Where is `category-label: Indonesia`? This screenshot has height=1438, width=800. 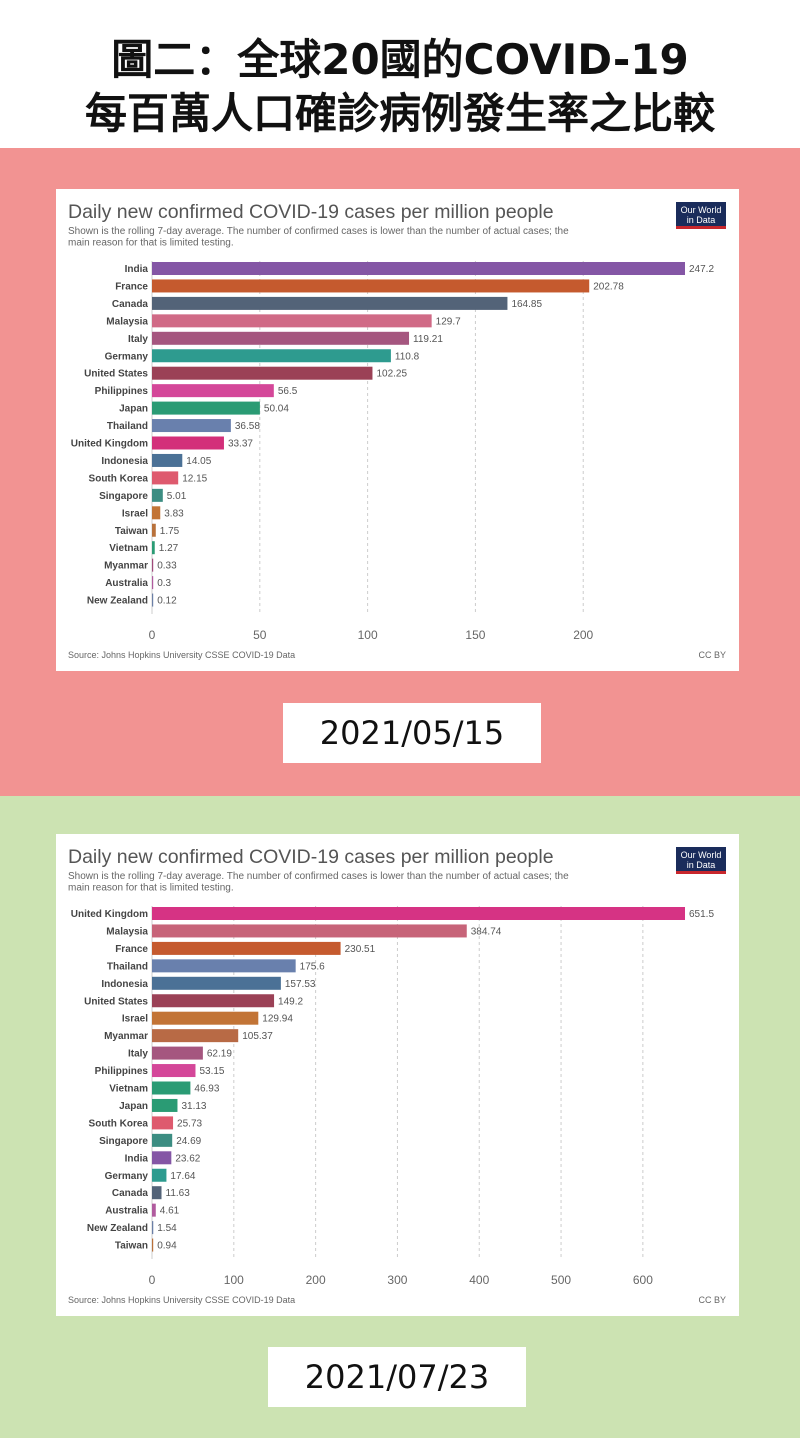
category-label: Indonesia is located at coordinates (124, 984).